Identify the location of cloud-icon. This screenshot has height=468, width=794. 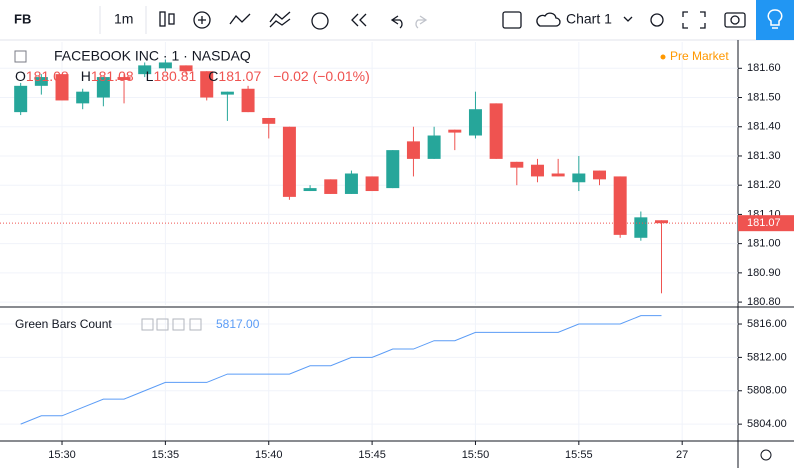
(548, 19).